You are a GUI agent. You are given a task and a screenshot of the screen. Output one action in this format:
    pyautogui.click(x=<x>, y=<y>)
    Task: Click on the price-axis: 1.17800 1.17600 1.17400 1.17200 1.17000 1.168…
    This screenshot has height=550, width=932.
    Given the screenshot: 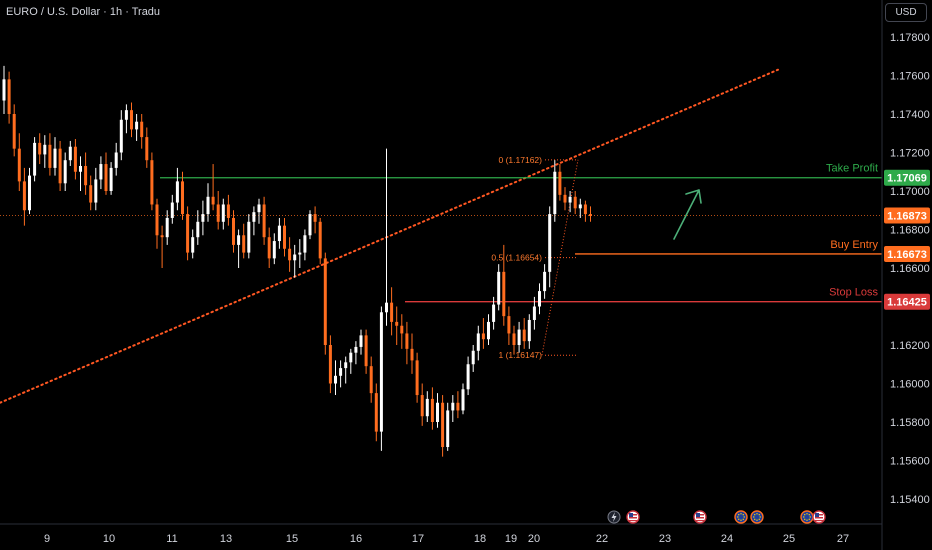 What is the action you would take?
    pyautogui.click(x=910, y=269)
    